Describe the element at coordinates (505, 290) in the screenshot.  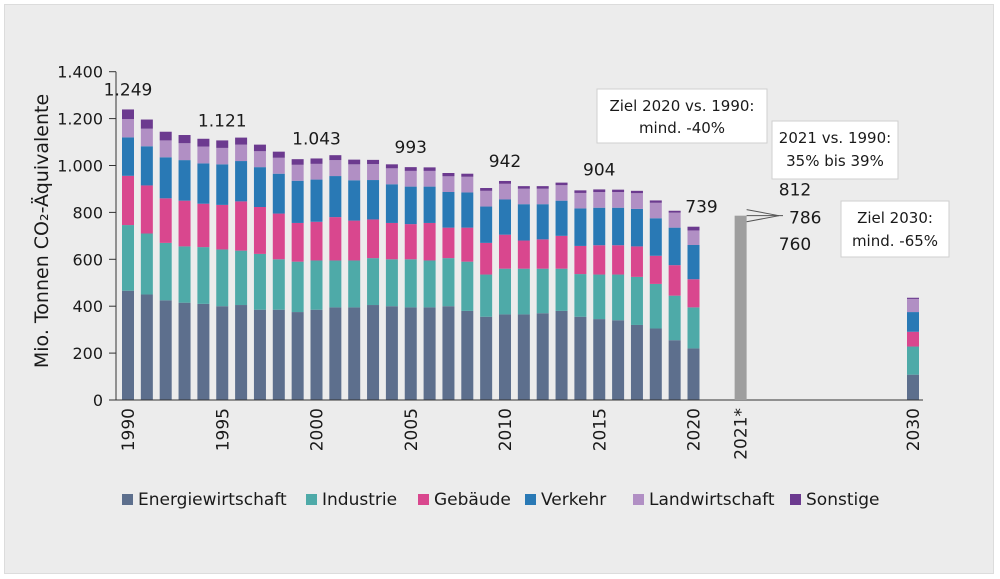
I see `bar-stack-2010` at that location.